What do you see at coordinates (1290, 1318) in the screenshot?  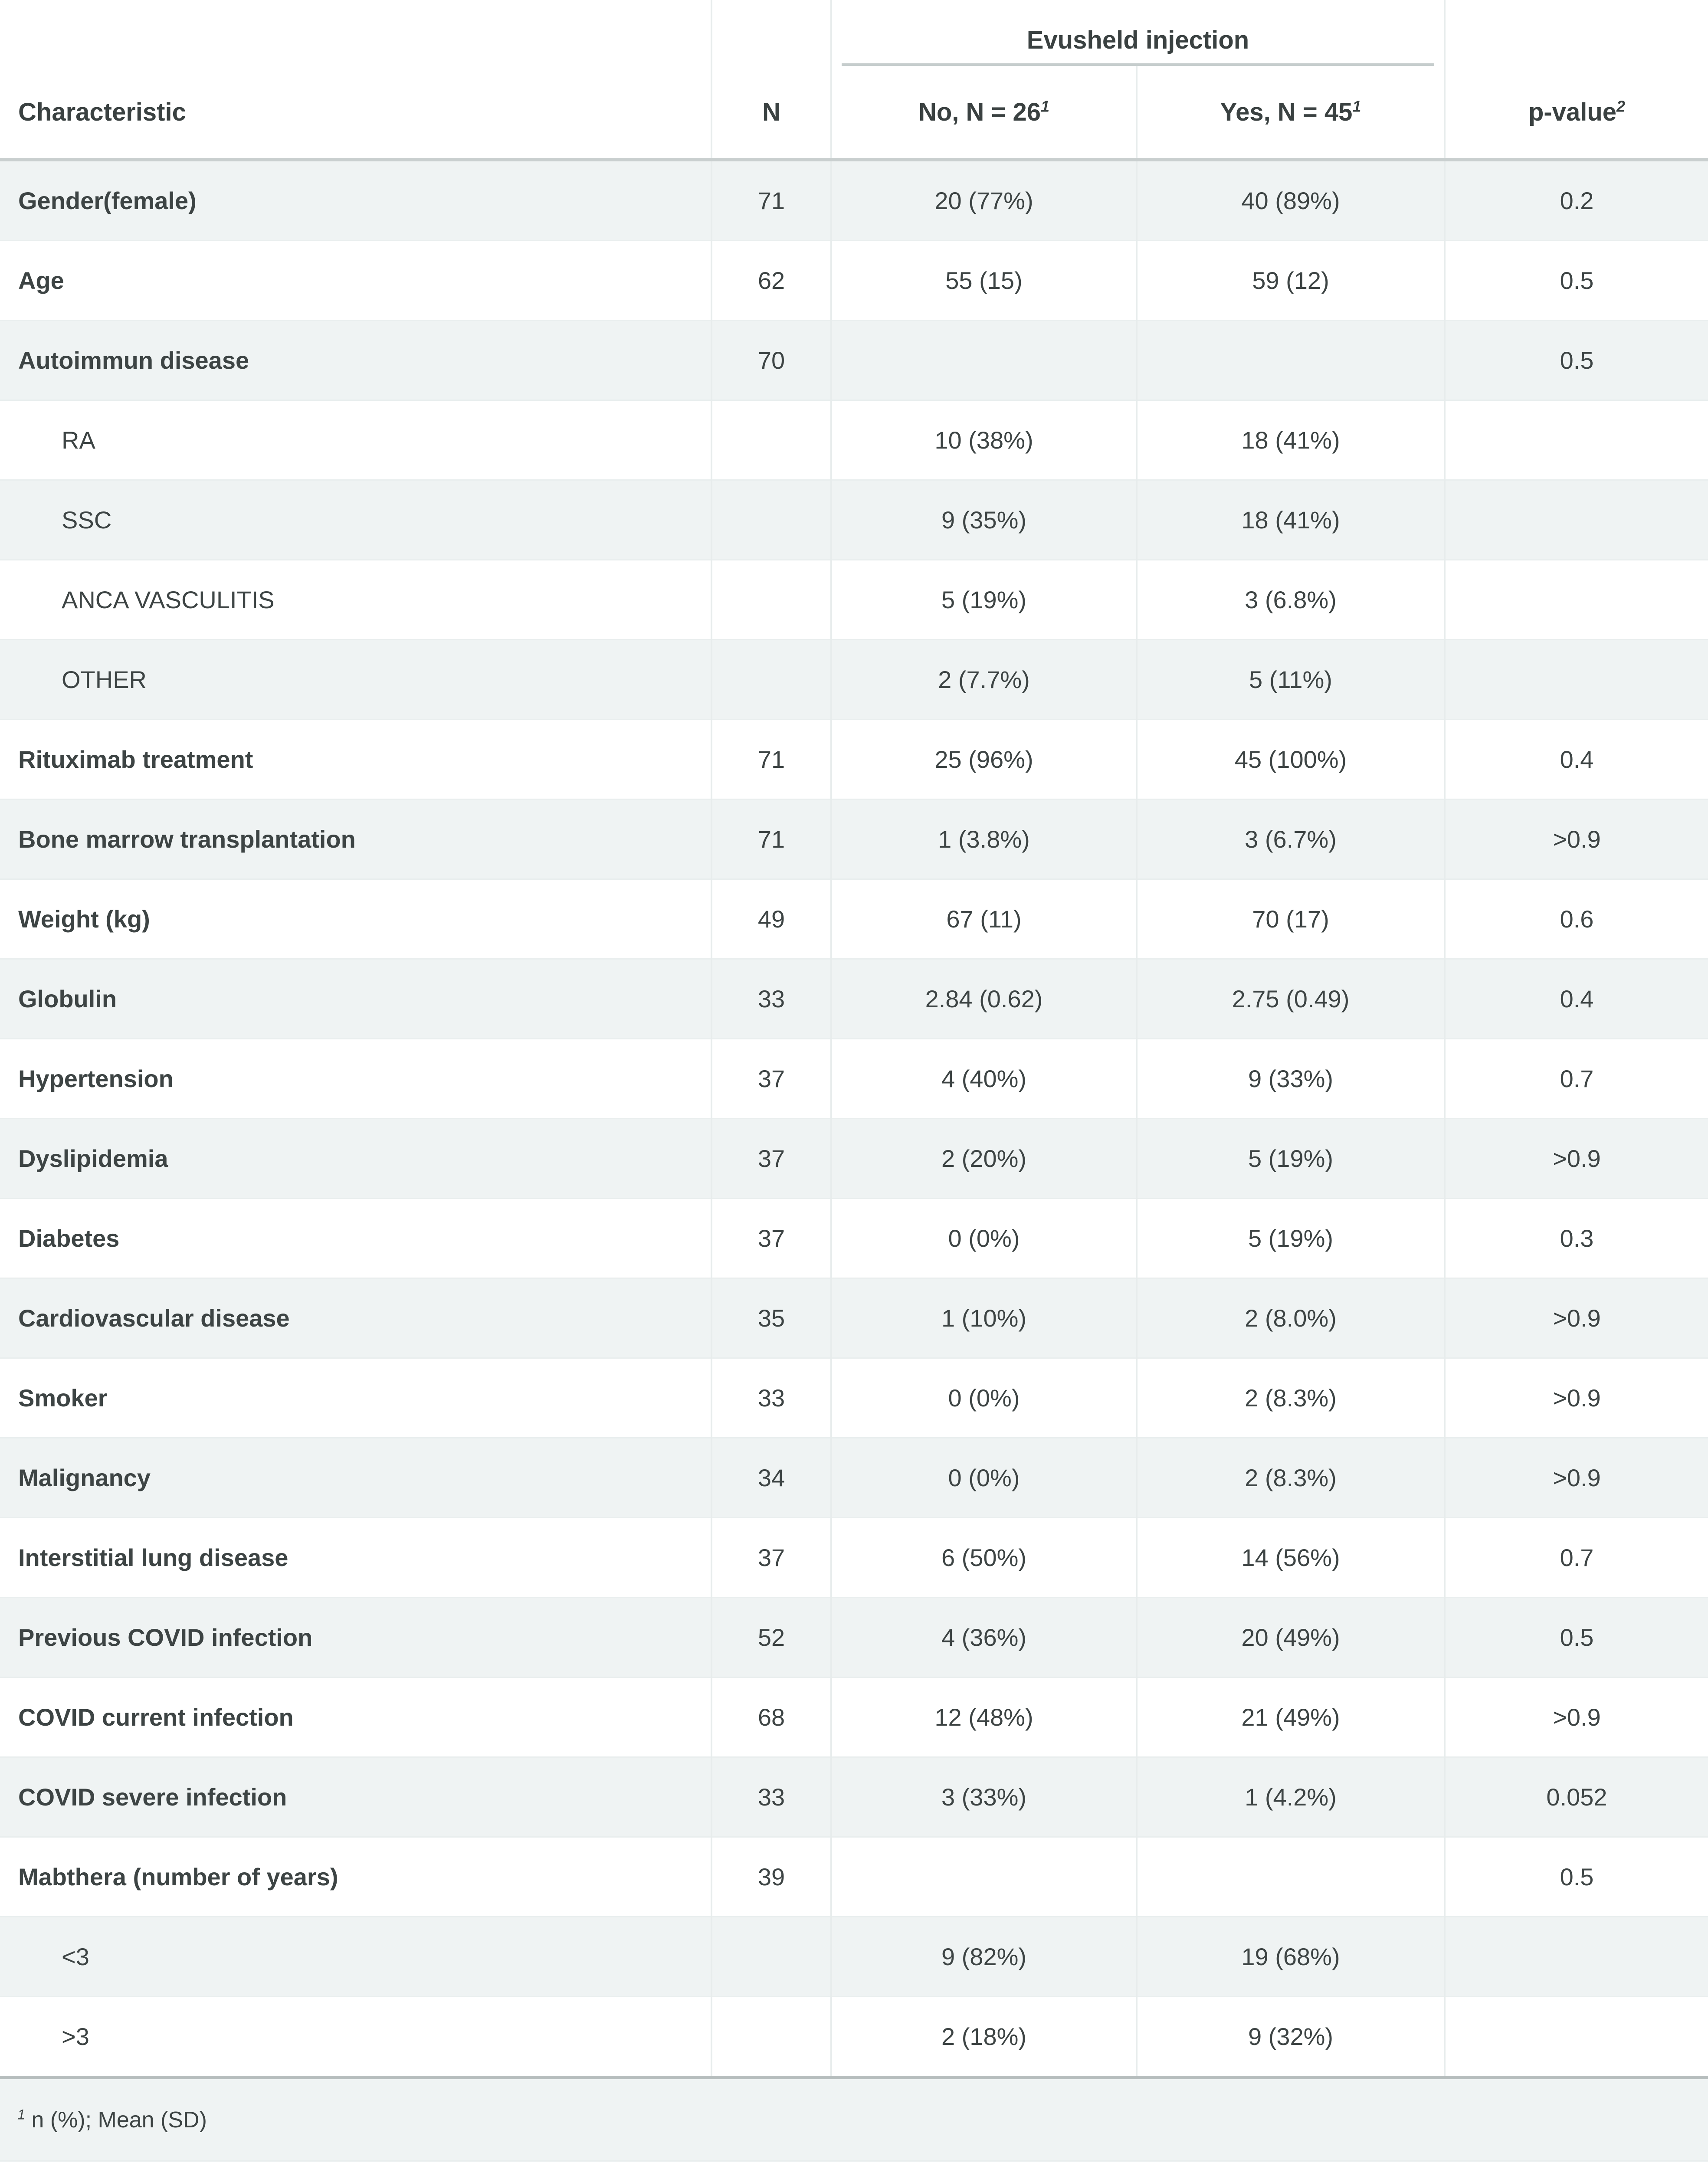 I see `cell-yes: 2 (8.0%)` at bounding box center [1290, 1318].